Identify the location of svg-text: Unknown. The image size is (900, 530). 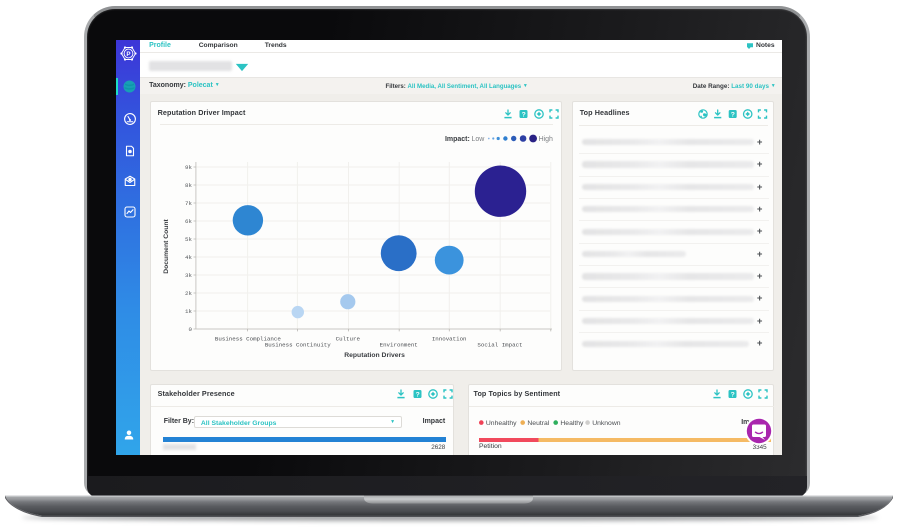
(606, 423).